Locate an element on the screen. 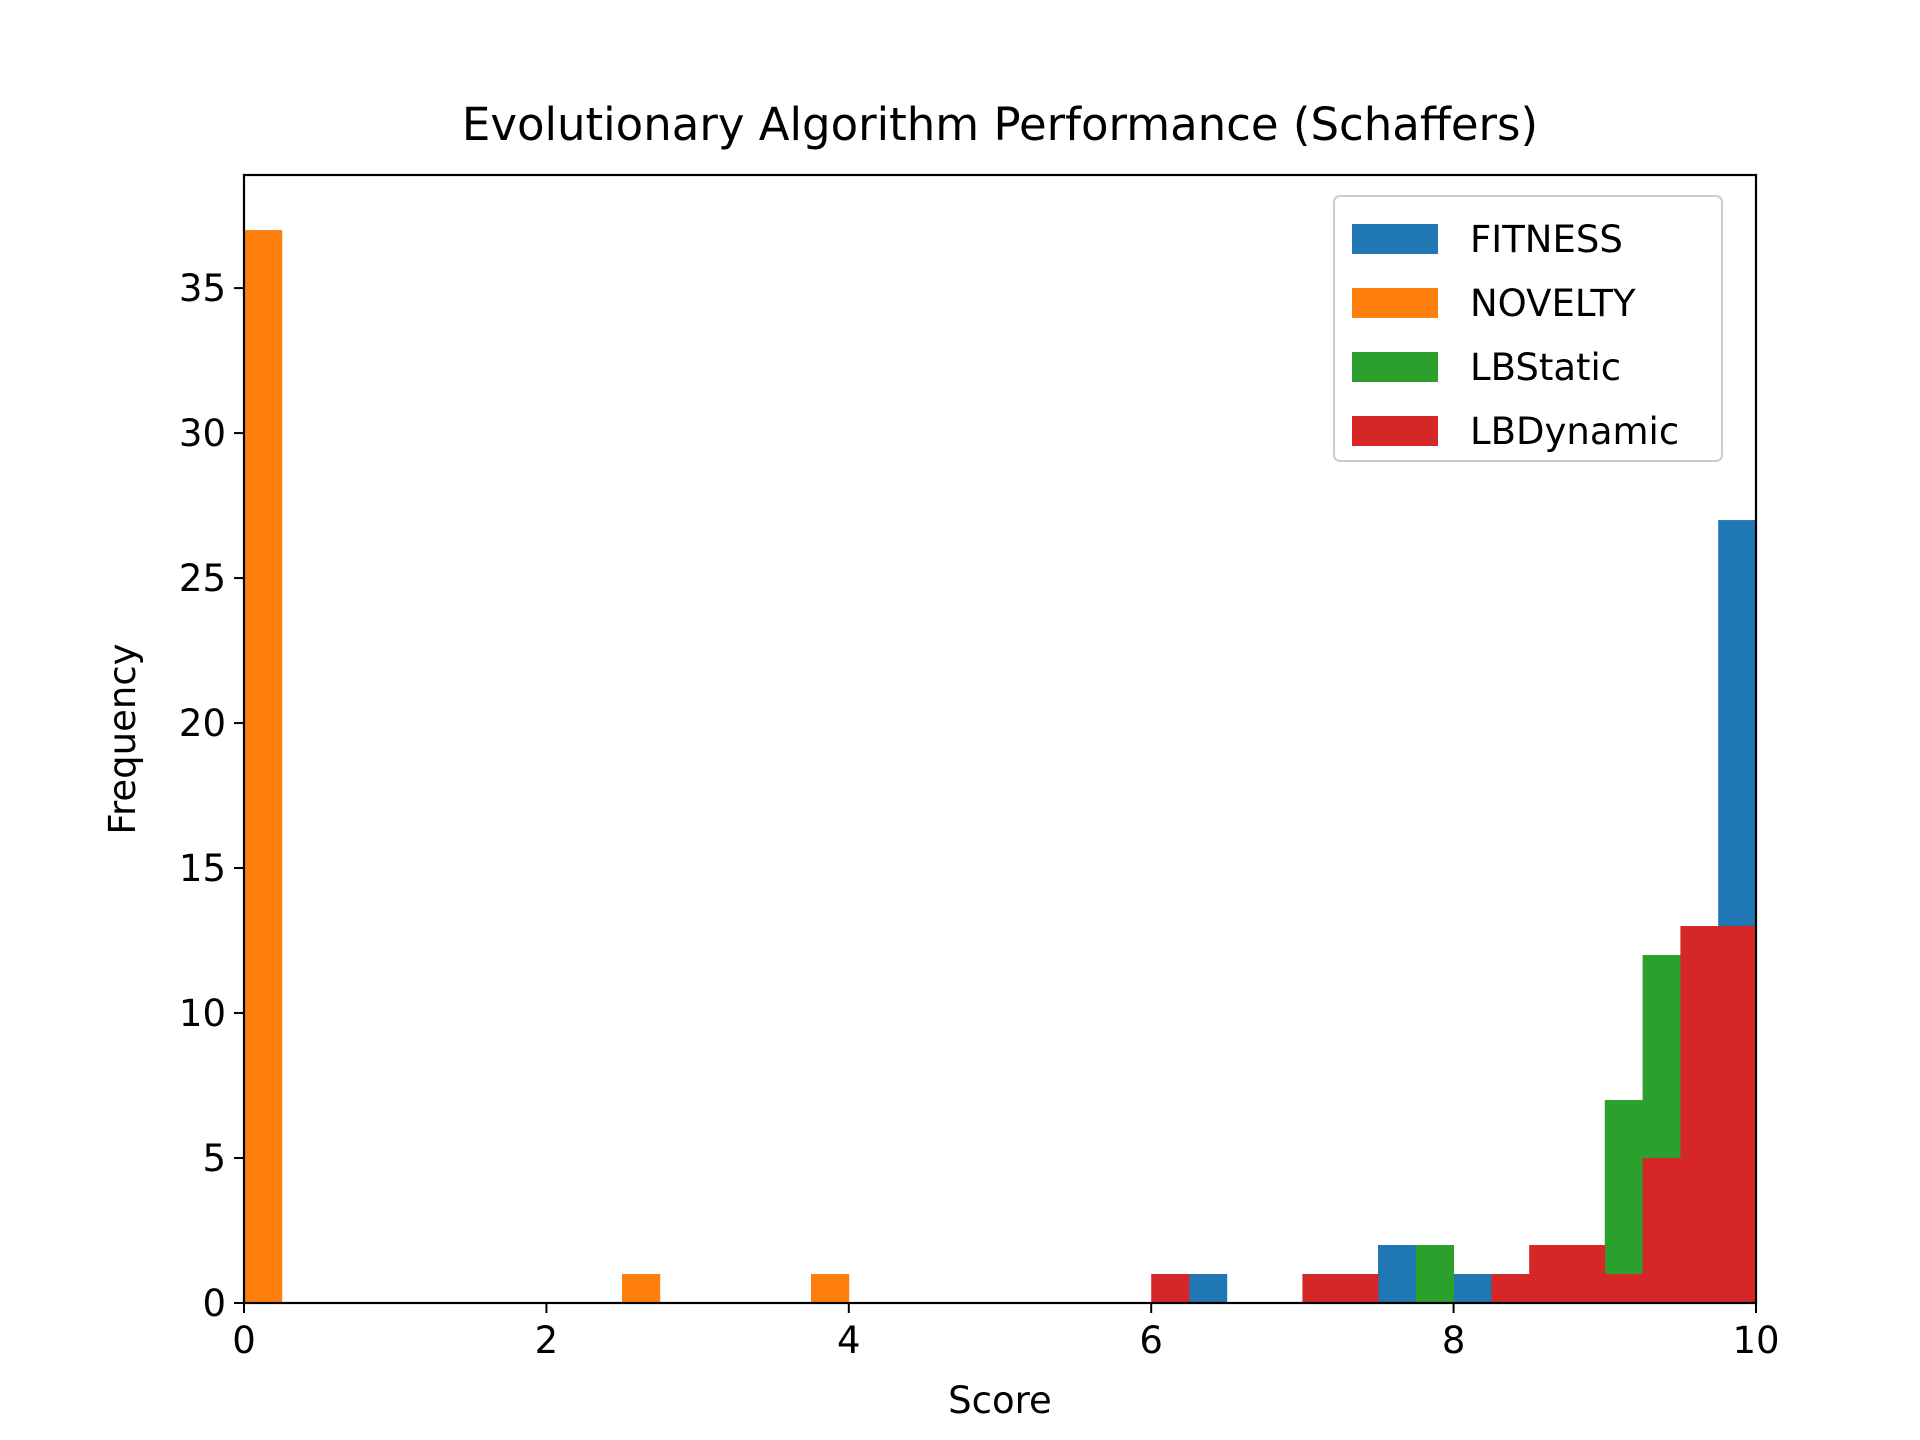 The height and width of the screenshot is (1440, 1920). legend-label-lbdynamic: LBDynamic is located at coordinates (1574, 431).